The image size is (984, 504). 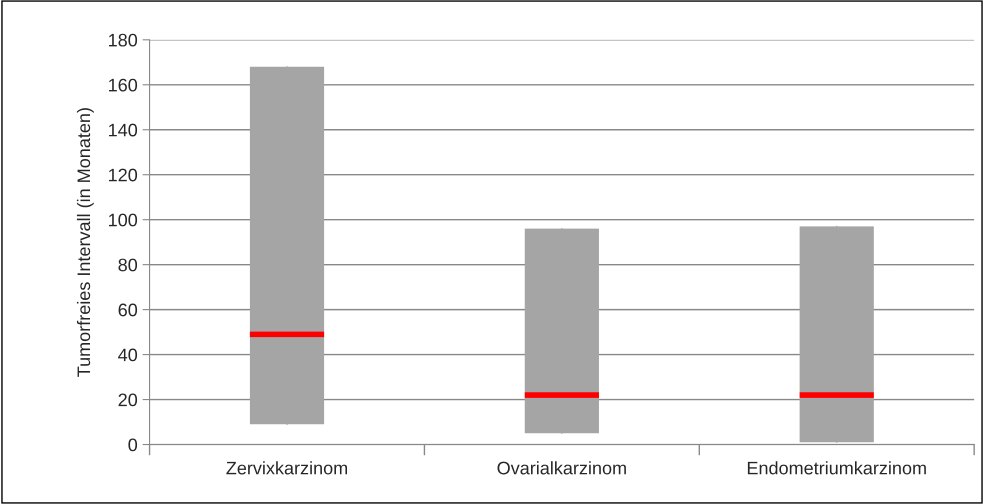 What do you see at coordinates (123, 40) in the screenshot?
I see `y-tick-label: 180` at bounding box center [123, 40].